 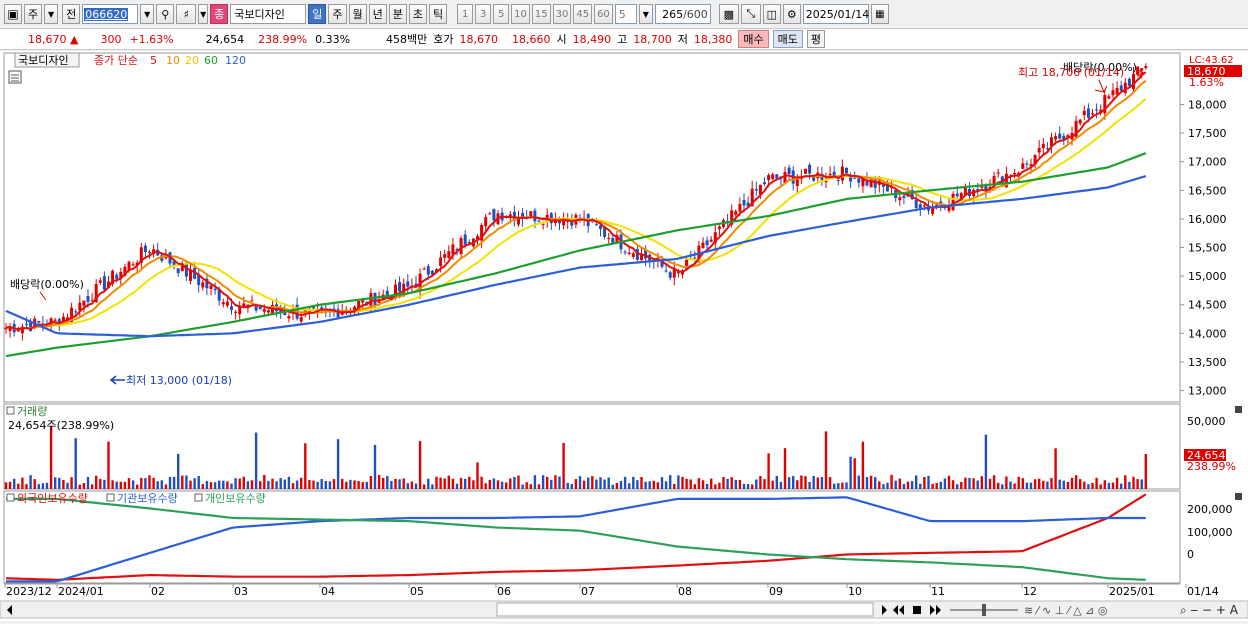 What do you see at coordinates (685, 609) in the screenshot?
I see `scroll-thumb` at bounding box center [685, 609].